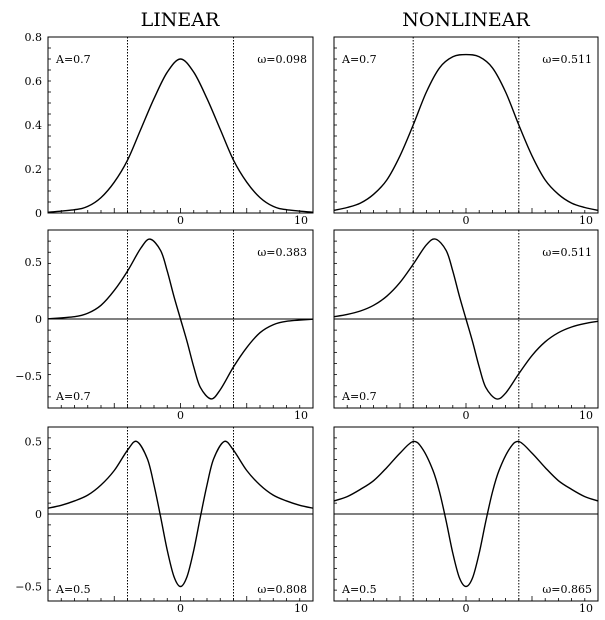  I want to click on y-tick-label: 0.8, so click(34, 37).